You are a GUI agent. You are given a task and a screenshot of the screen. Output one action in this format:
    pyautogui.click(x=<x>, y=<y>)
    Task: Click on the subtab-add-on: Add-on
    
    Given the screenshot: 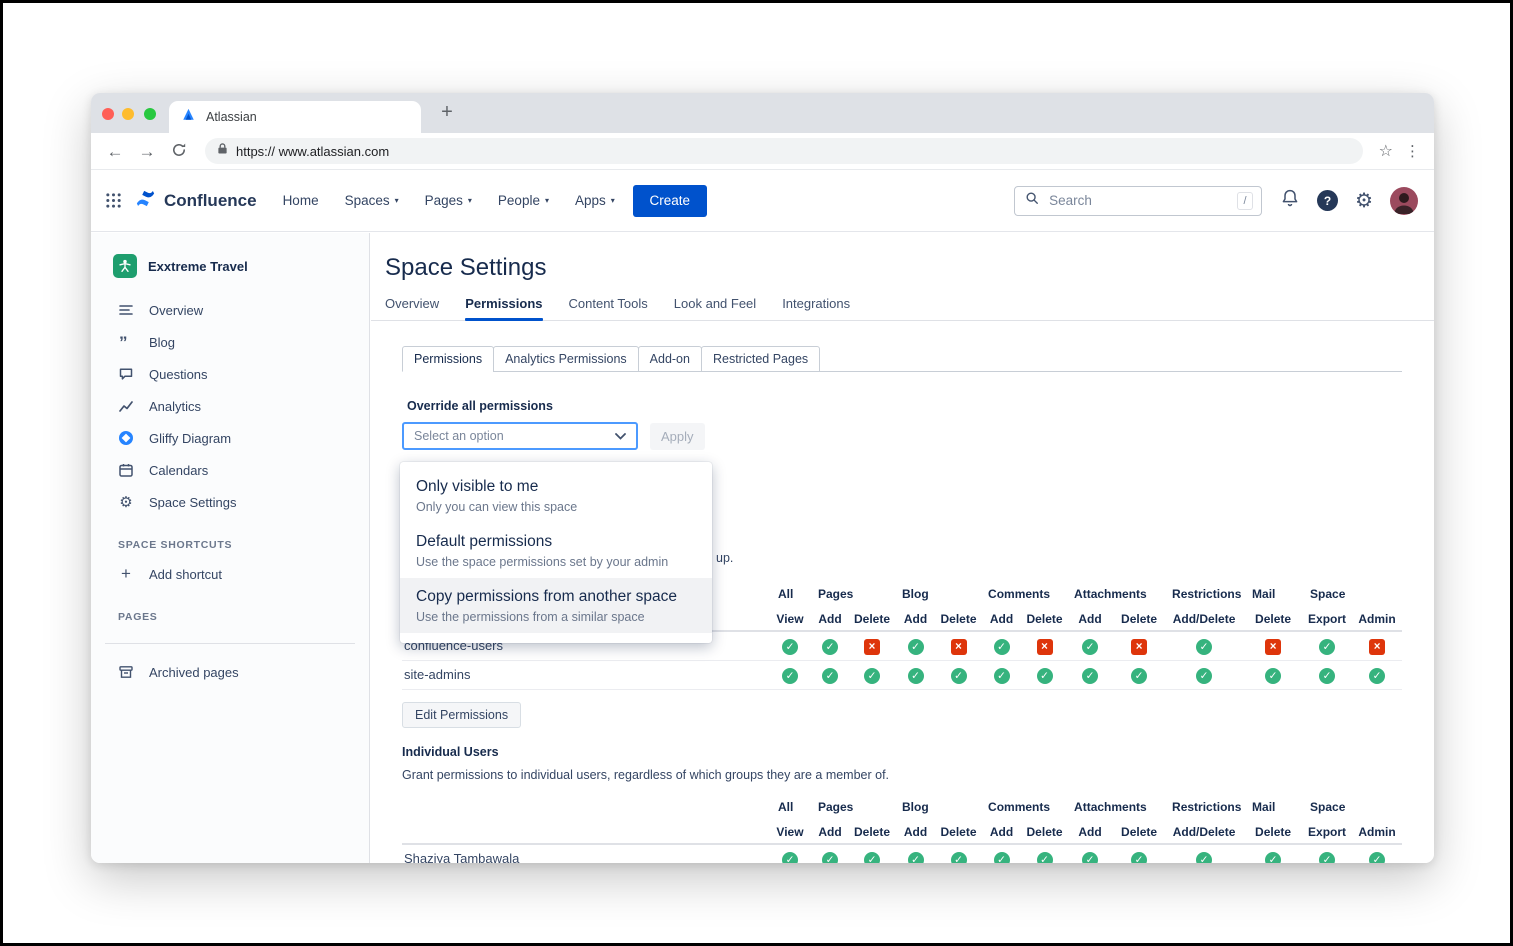 What is the action you would take?
    pyautogui.click(x=669, y=359)
    